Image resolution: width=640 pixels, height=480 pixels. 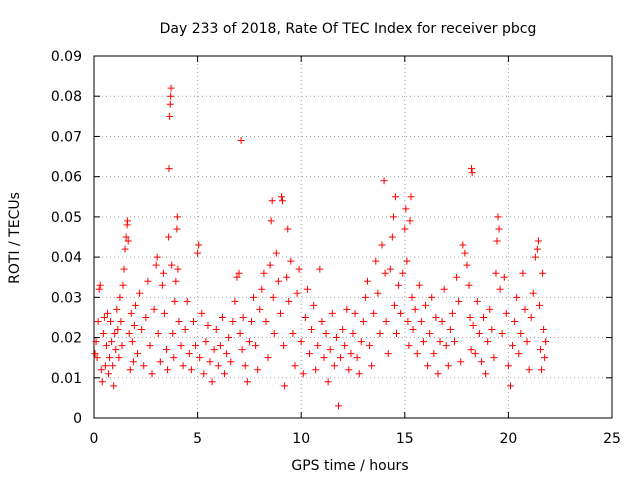 I want to click on x-tick-label: 25, so click(x=612, y=439).